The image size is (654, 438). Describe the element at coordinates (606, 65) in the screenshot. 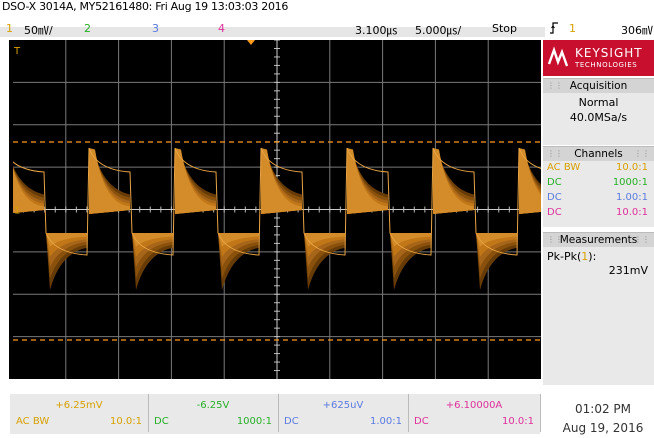

I see `brand-subtitle: TECHNOLOGIES` at that location.